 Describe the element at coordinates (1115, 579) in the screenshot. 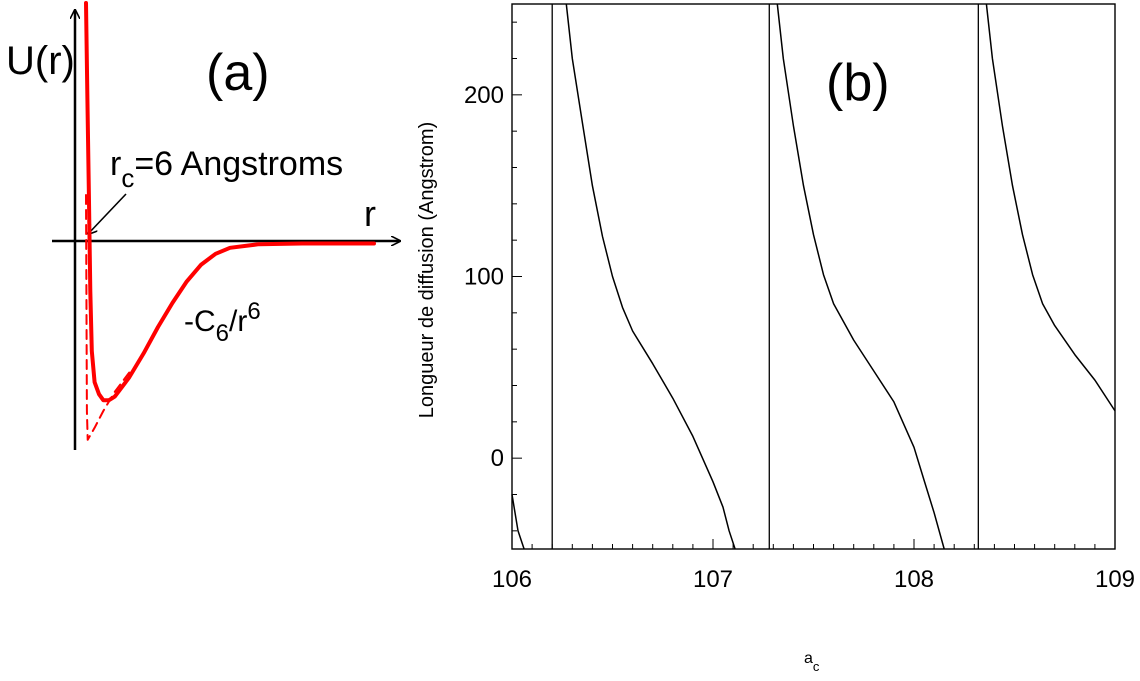

I see `x-tick-label: 109` at that location.